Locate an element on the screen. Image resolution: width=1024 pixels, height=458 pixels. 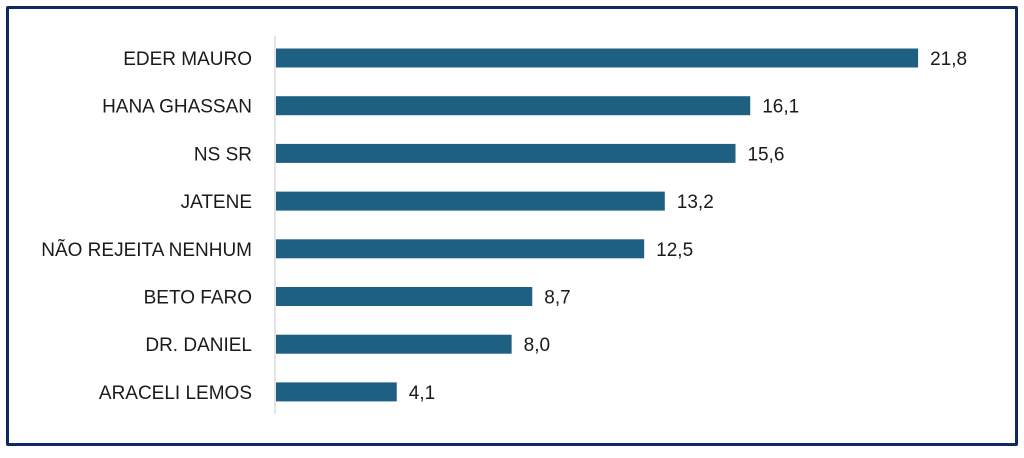
category-label: DR. DANIEL is located at coordinates (198, 345).